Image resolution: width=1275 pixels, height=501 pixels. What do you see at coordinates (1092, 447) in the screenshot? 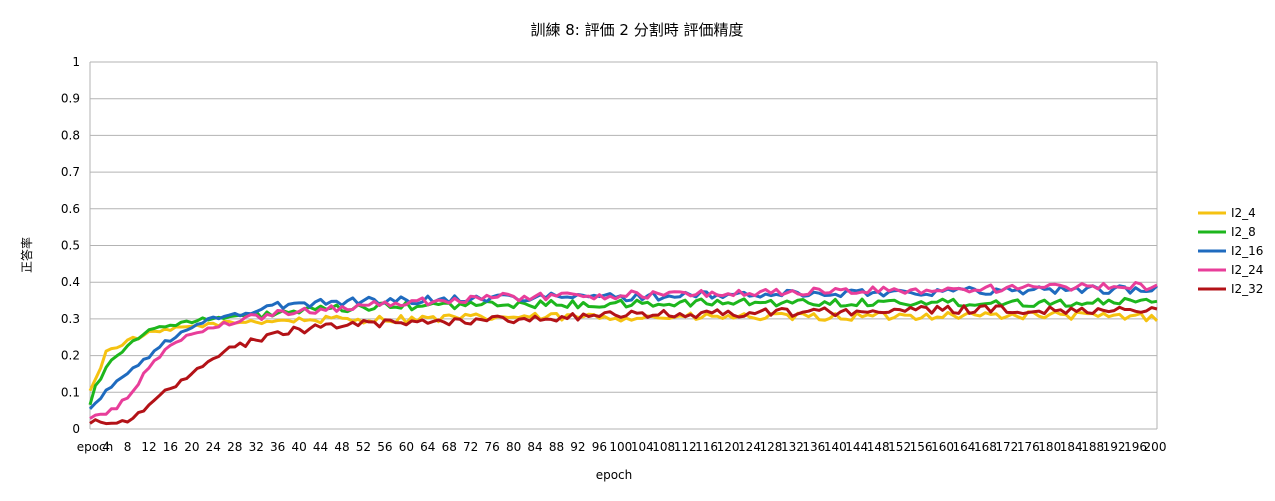
I see `x-tick-label: 188` at bounding box center [1092, 447].